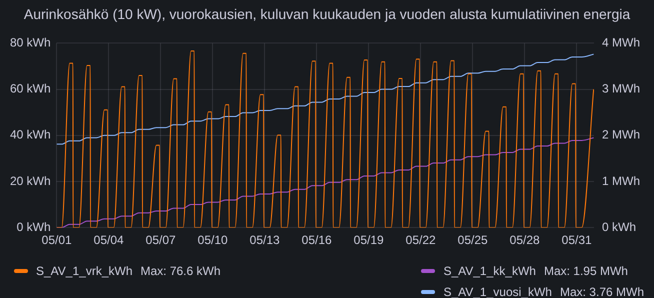 This screenshot has height=298, width=654. Describe the element at coordinates (619, 227) in the screenshot. I see `y2-tick-label: 0 kWh` at that location.